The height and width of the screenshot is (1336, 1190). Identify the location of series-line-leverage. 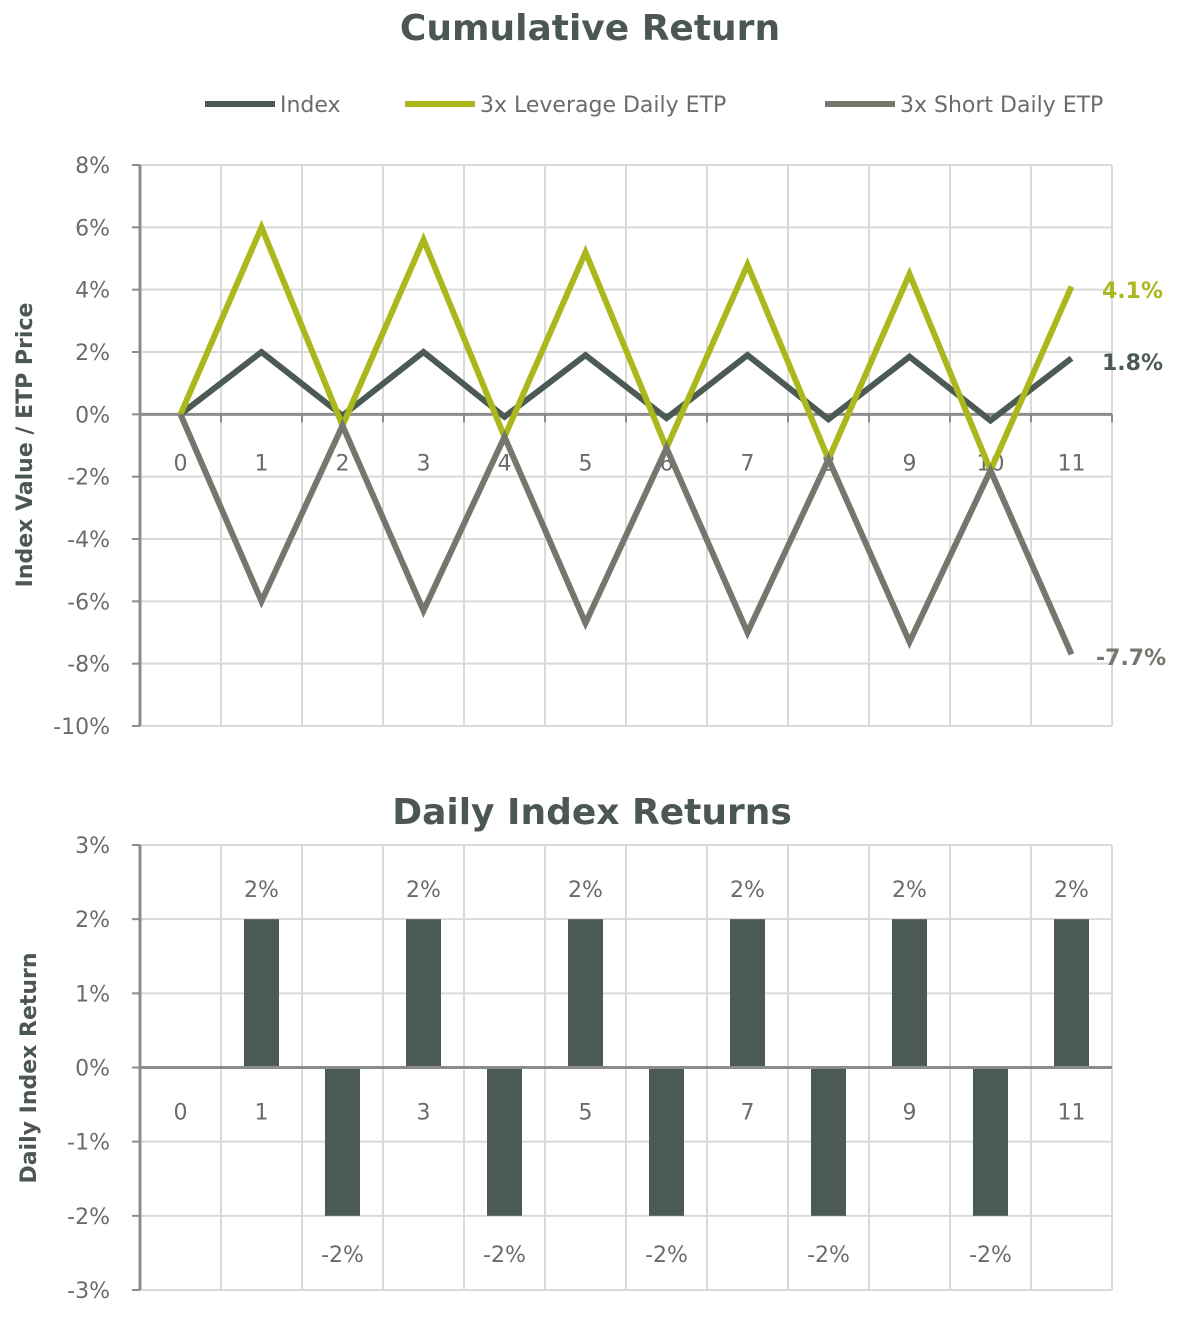
(626, 349).